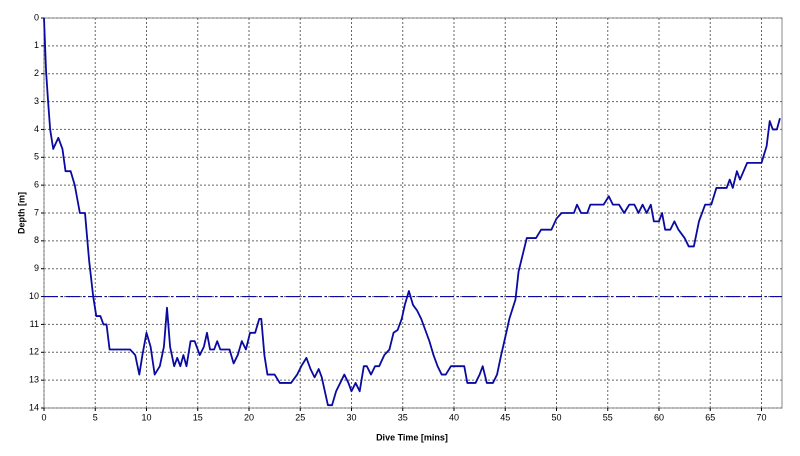 Image resolution: width=800 pixels, height=456 pixels. Describe the element at coordinates (36, 45) in the screenshot. I see `y-tick-label: 1` at that location.